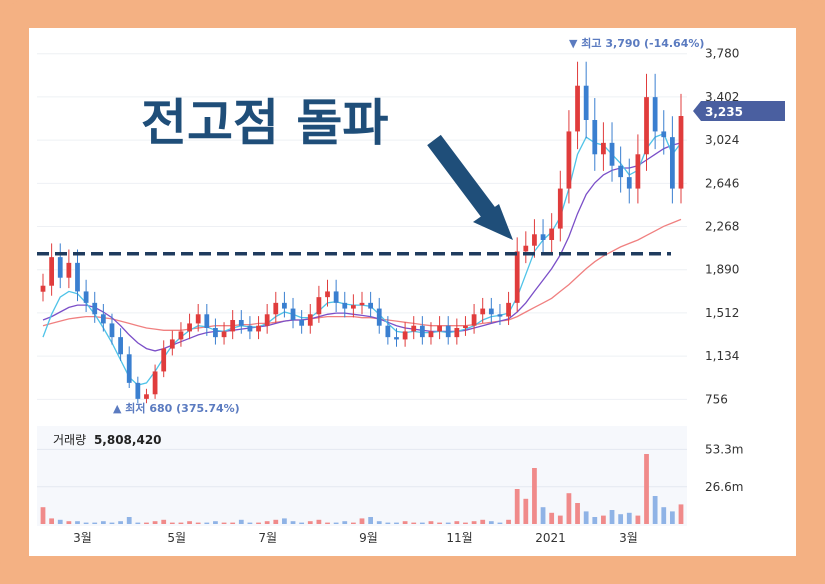  What do you see at coordinates (722, 183) in the screenshot?
I see `y-tick-label: 2,646` at bounding box center [722, 183].